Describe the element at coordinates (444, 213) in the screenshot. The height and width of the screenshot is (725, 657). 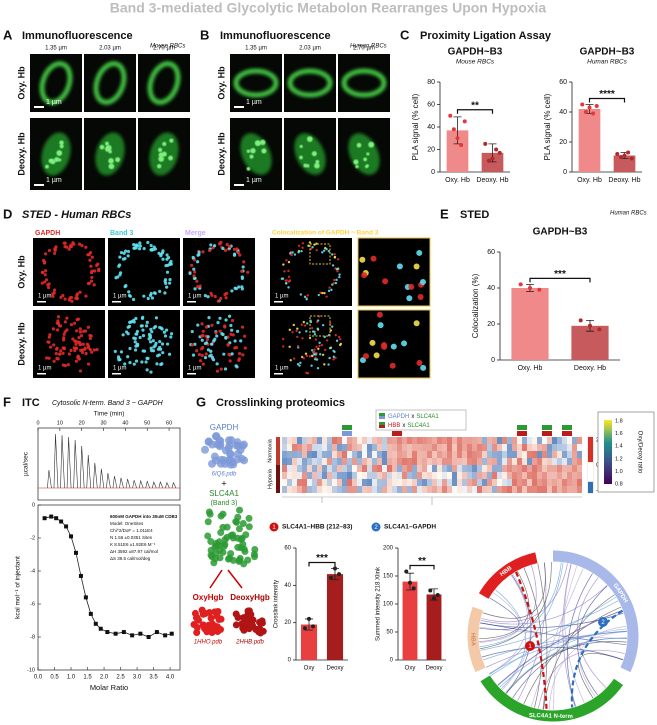
I see `panel-letter: E` at that location.